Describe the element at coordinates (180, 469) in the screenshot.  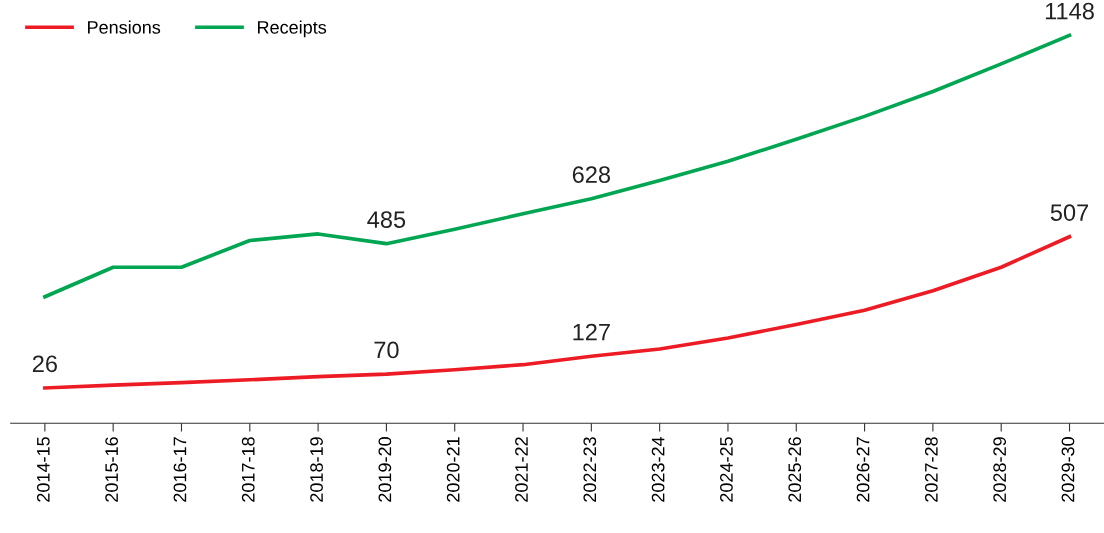
I see `x-tick-label: 2016-17` at that location.